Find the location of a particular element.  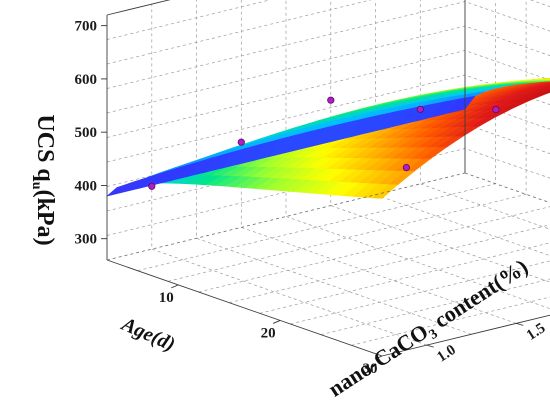

x-axis-label: Age(d) is located at coordinates (148, 334).